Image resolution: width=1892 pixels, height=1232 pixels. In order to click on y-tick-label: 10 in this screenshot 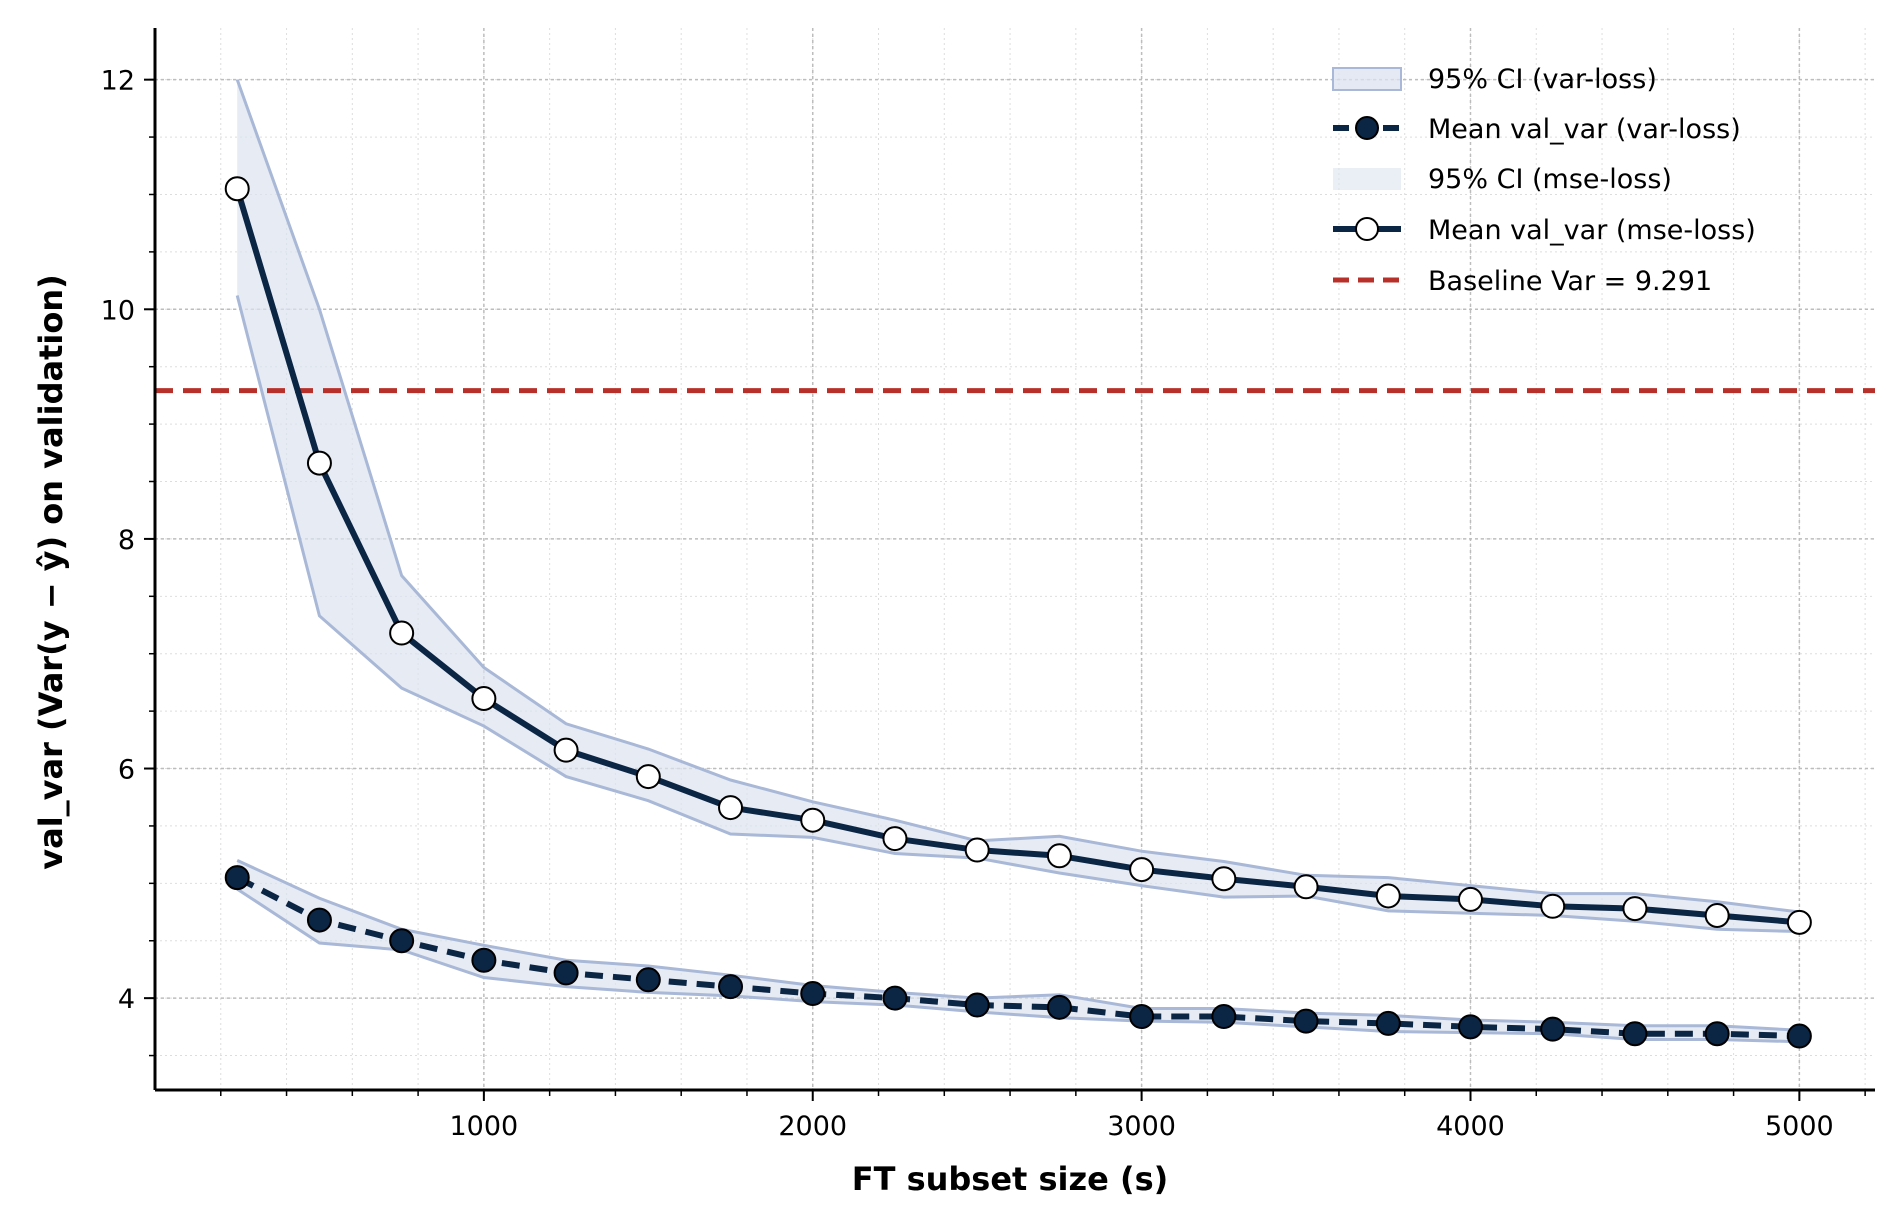, I will do `click(118, 310)`.